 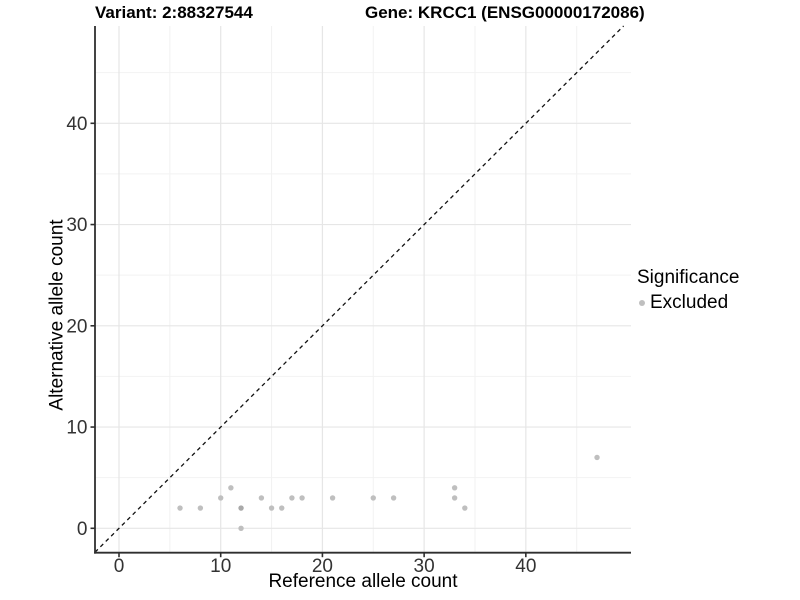 I want to click on y-tick-label: 20, so click(x=76, y=326).